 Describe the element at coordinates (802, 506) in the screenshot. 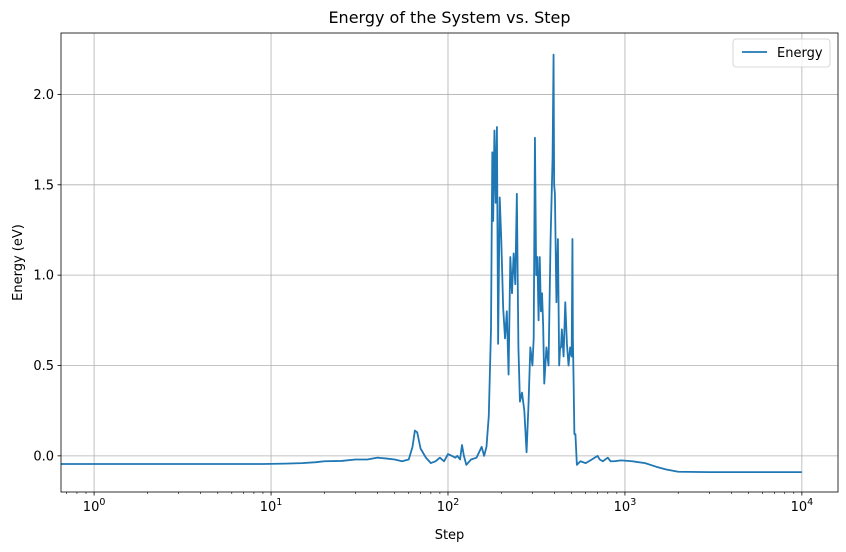

I see `x-tick-label-4: 10⁴` at that location.